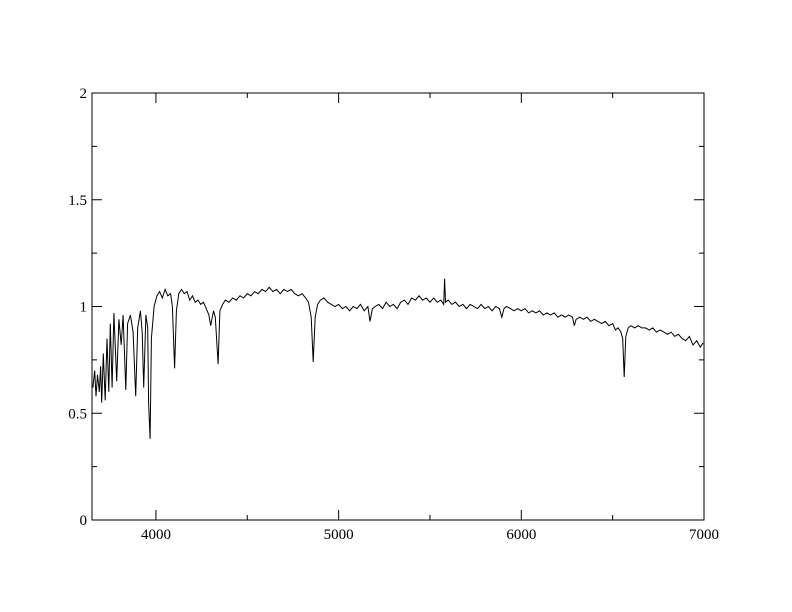 Image resolution: width=792 pixels, height=612 pixels. Describe the element at coordinates (84, 521) in the screenshot. I see `y-tick-label: 0` at that location.